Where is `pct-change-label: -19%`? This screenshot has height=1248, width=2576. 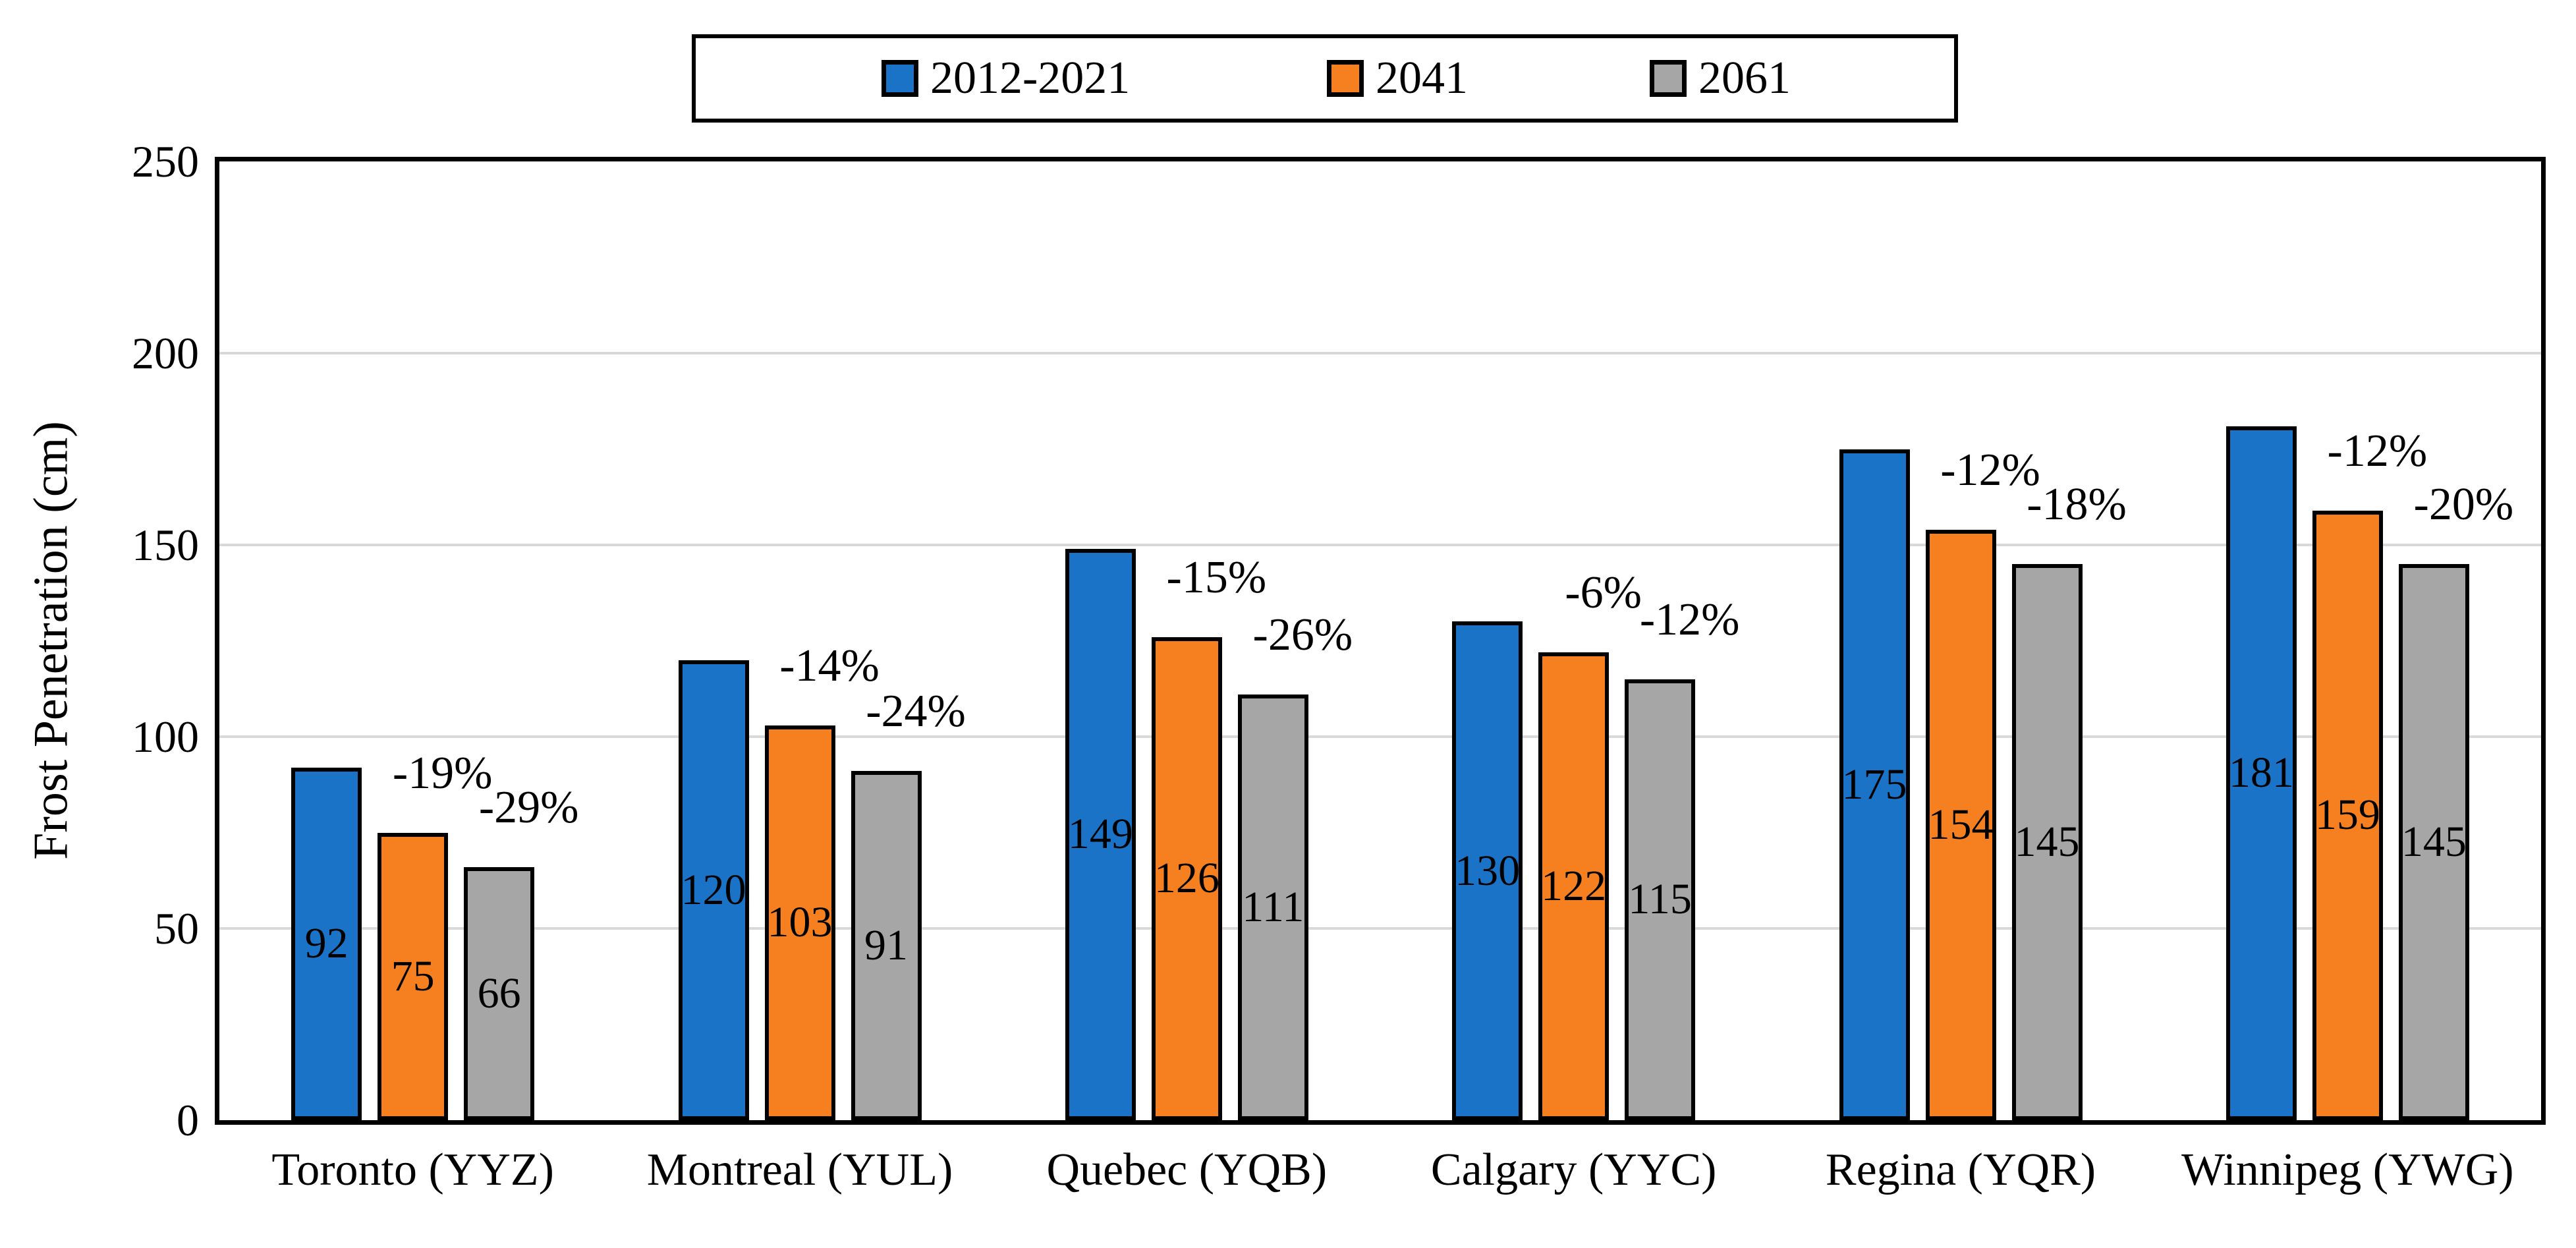
pct-change-label: -19% is located at coordinates (442, 773).